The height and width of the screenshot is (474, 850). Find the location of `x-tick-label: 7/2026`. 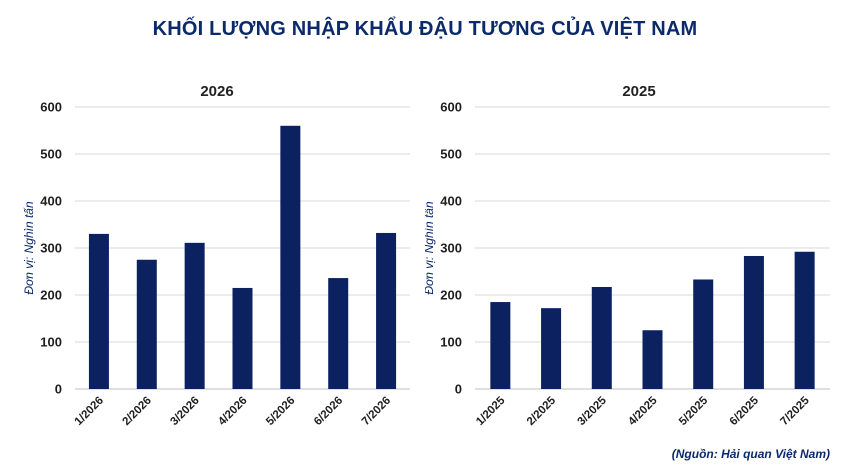

x-tick-label: 7/2026 is located at coordinates (376, 411).